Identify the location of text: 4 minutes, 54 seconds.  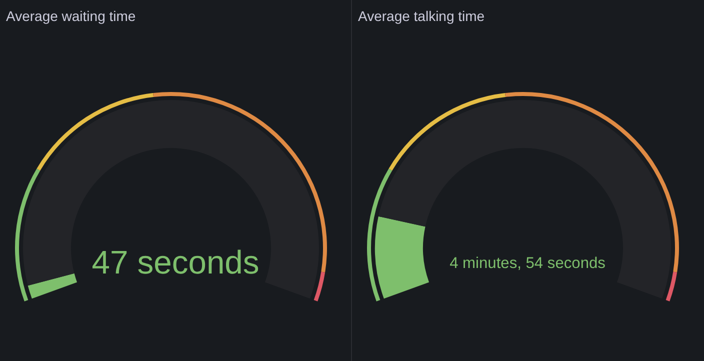
(528, 263).